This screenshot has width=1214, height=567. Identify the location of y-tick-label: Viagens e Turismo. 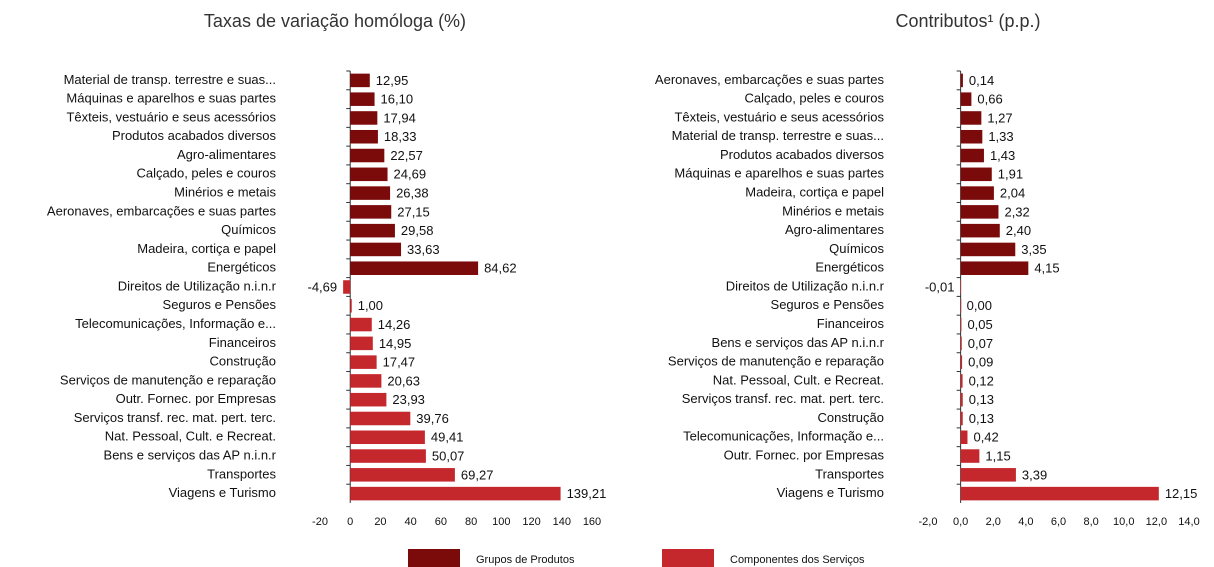
(830, 492).